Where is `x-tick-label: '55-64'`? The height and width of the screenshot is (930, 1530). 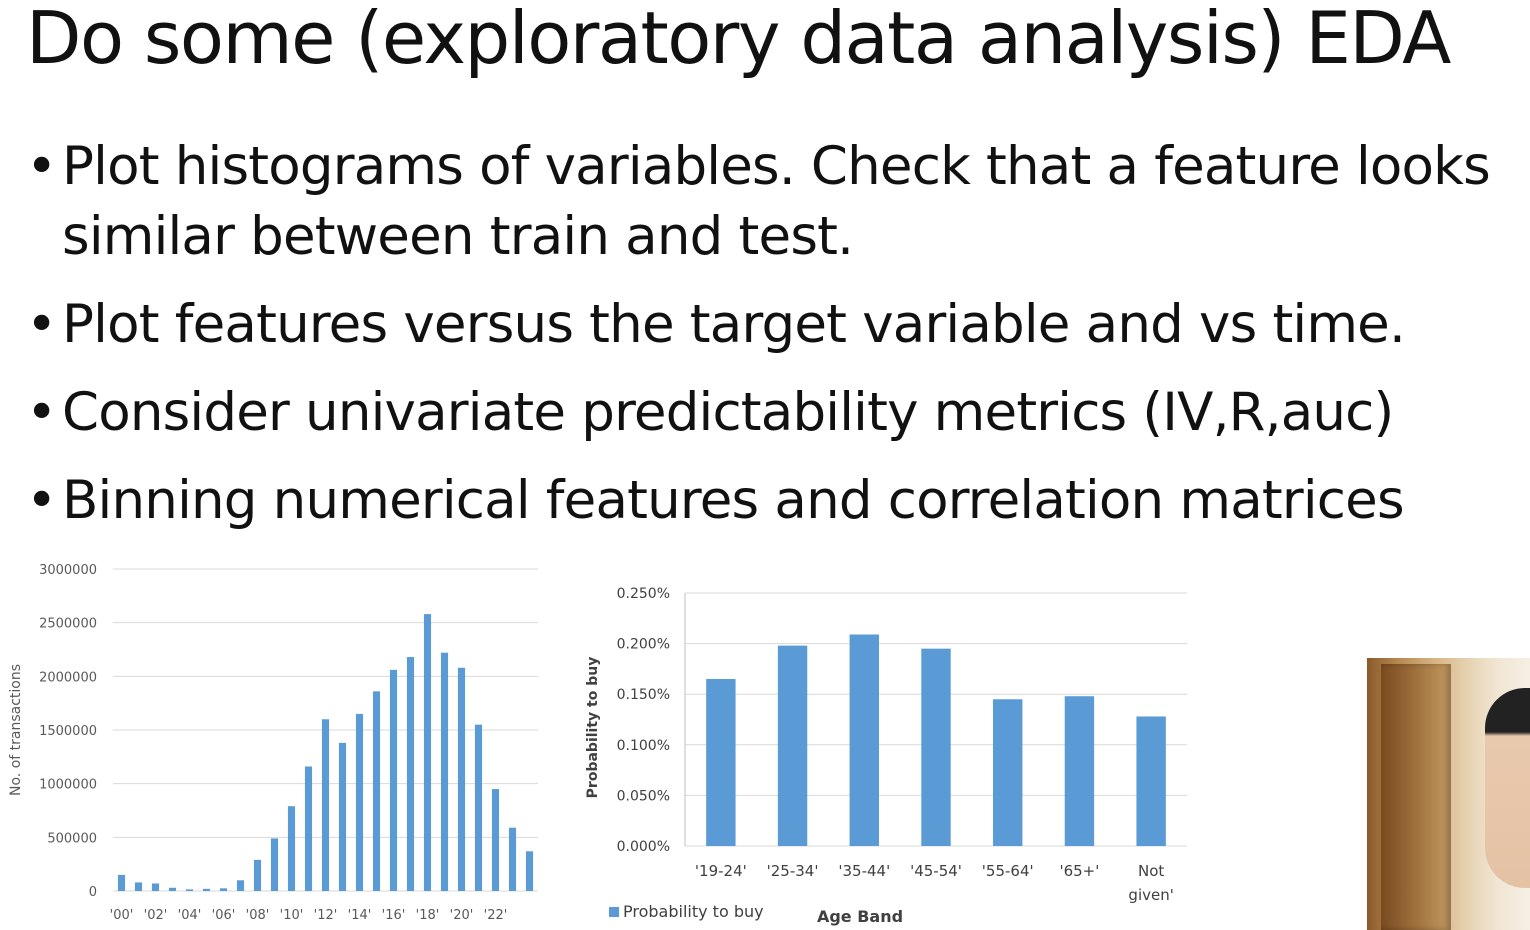
x-tick-label: '55-64' is located at coordinates (1008, 871).